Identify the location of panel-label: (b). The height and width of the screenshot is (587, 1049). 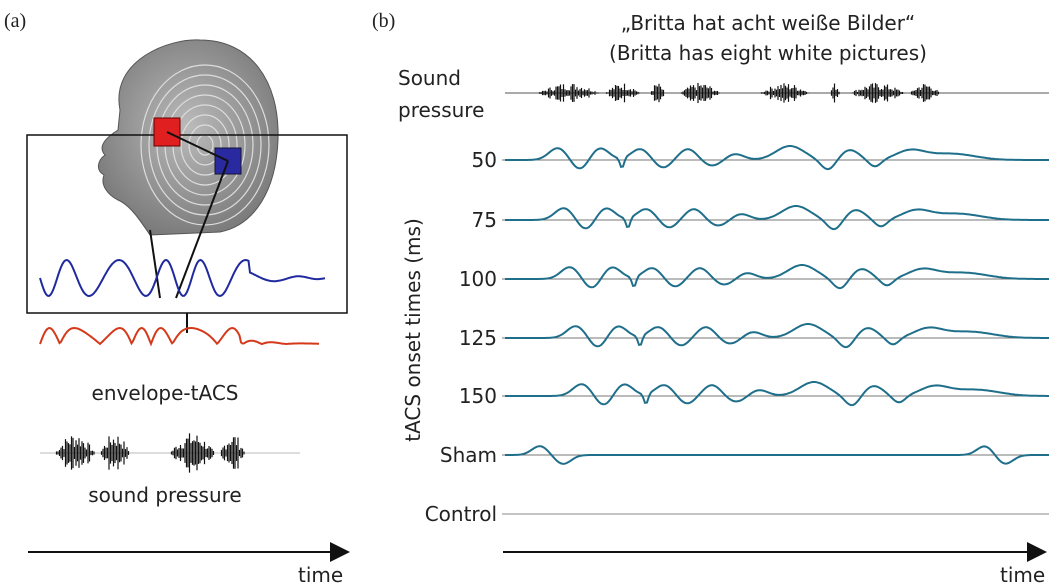
(383, 21).